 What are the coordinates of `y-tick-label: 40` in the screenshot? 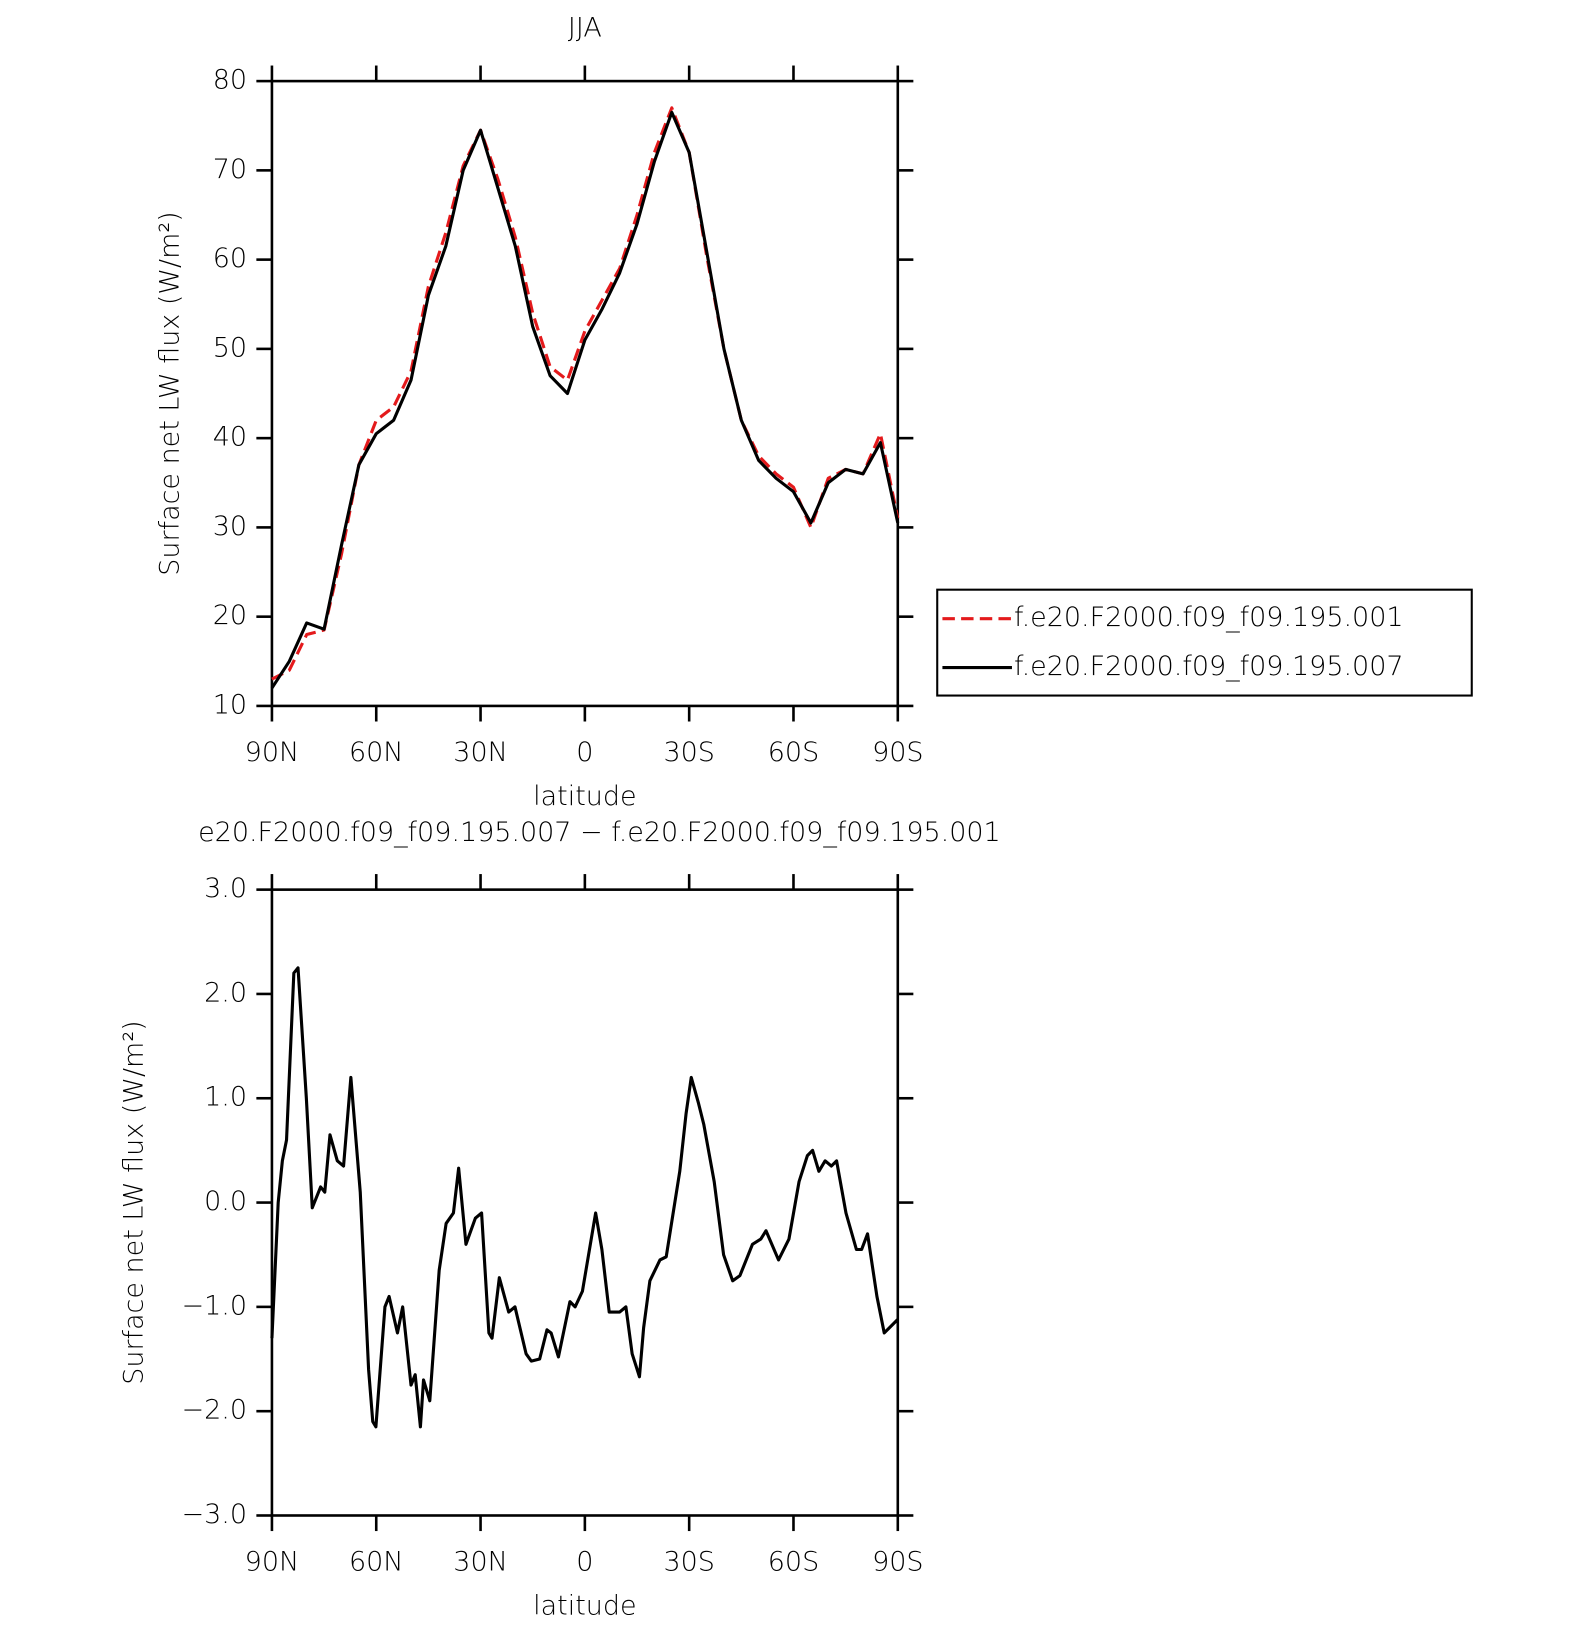 It's located at (230, 437).